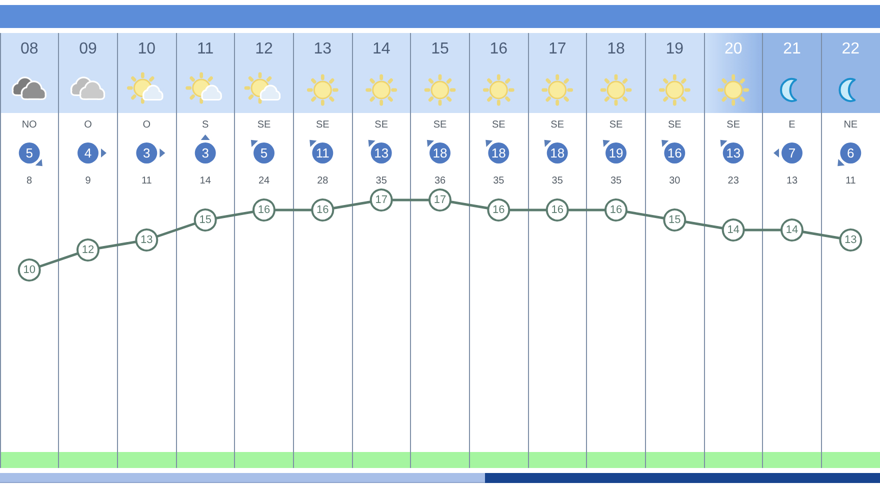 This screenshot has width=880, height=495. I want to click on text: 14, so click(206, 181).